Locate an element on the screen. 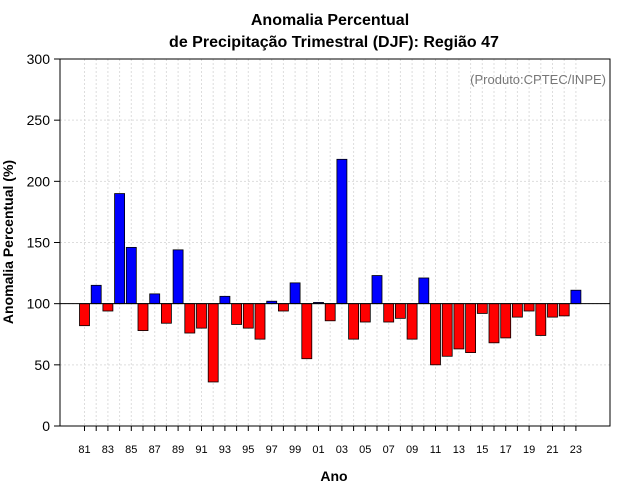  x-tick-label: 85 is located at coordinates (131, 450).